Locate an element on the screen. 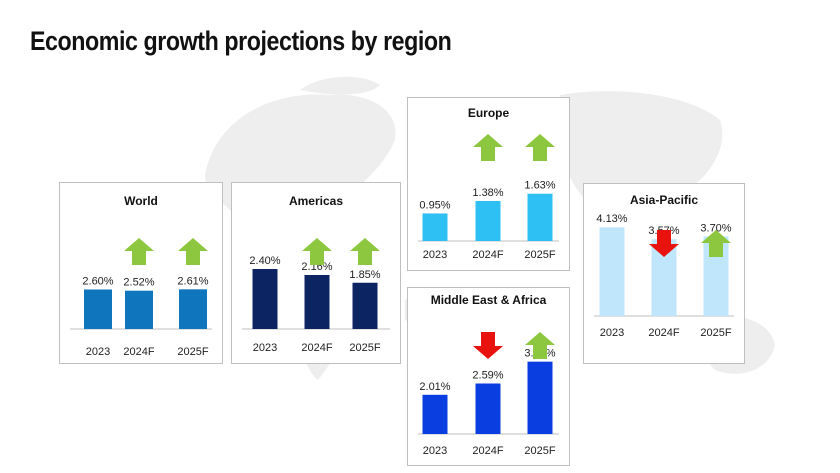 This screenshot has height=473, width=840. data-label-2023: 2.01% is located at coordinates (434, 387).